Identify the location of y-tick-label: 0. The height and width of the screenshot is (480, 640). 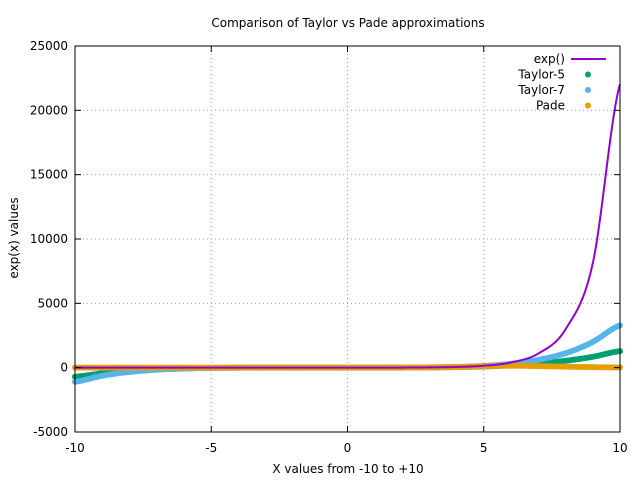
(64, 368).